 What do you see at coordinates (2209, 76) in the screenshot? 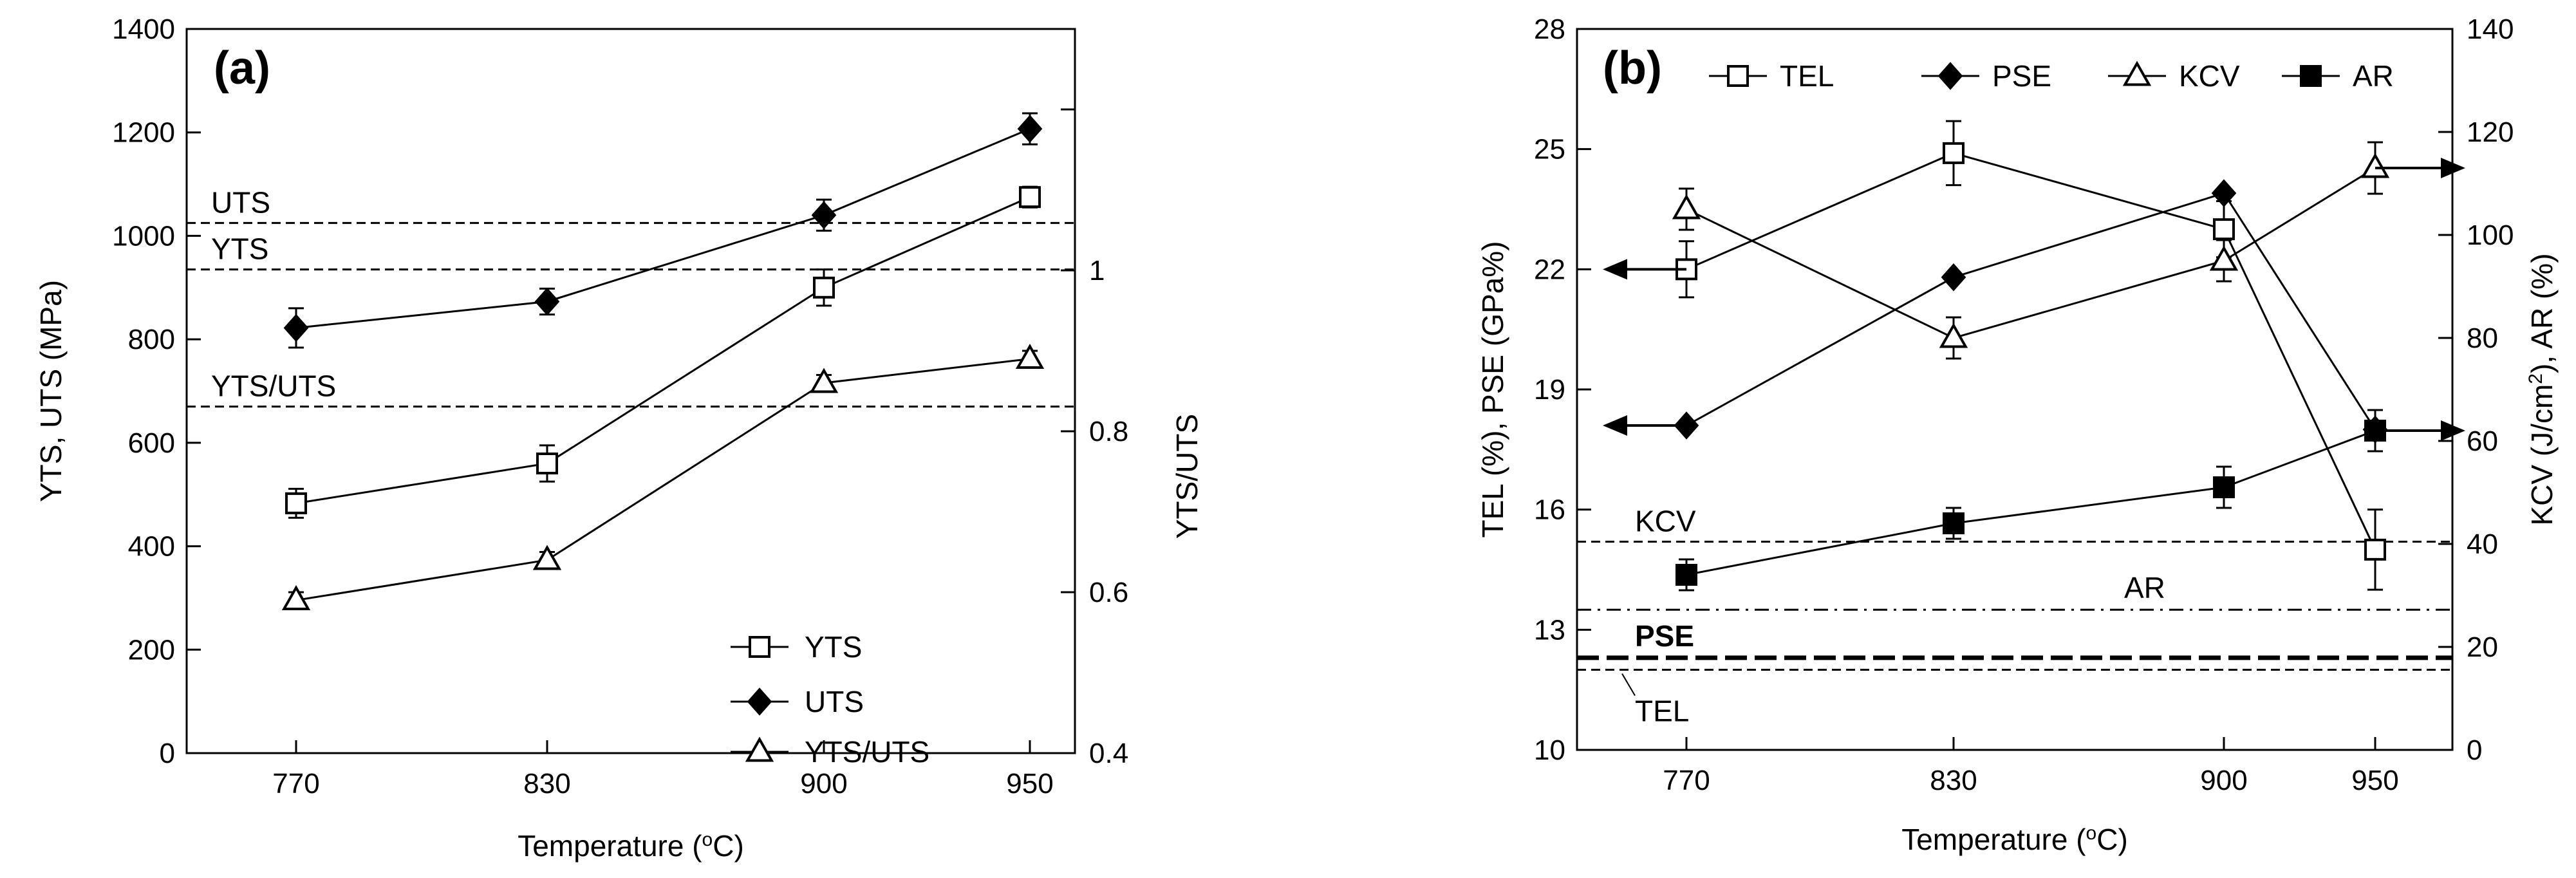
I see `legend-label: KCV` at bounding box center [2209, 76].